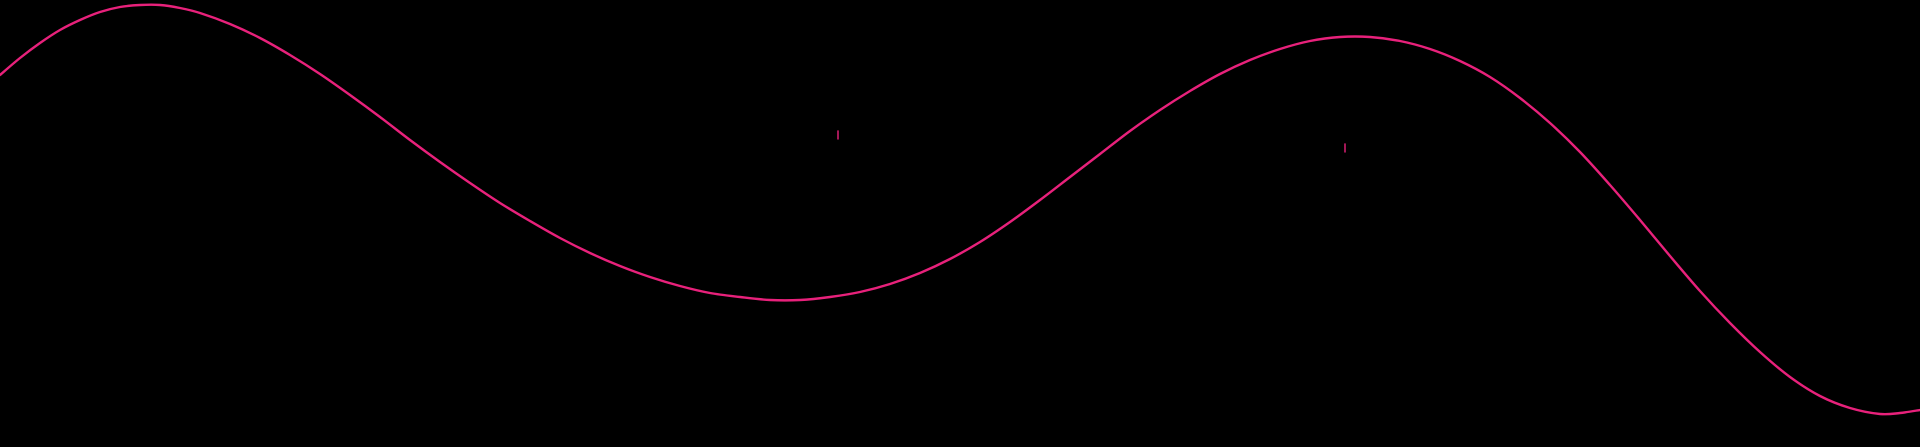  Describe the element at coordinates (1091, 141) in the screenshot. I see `marker-group` at that location.